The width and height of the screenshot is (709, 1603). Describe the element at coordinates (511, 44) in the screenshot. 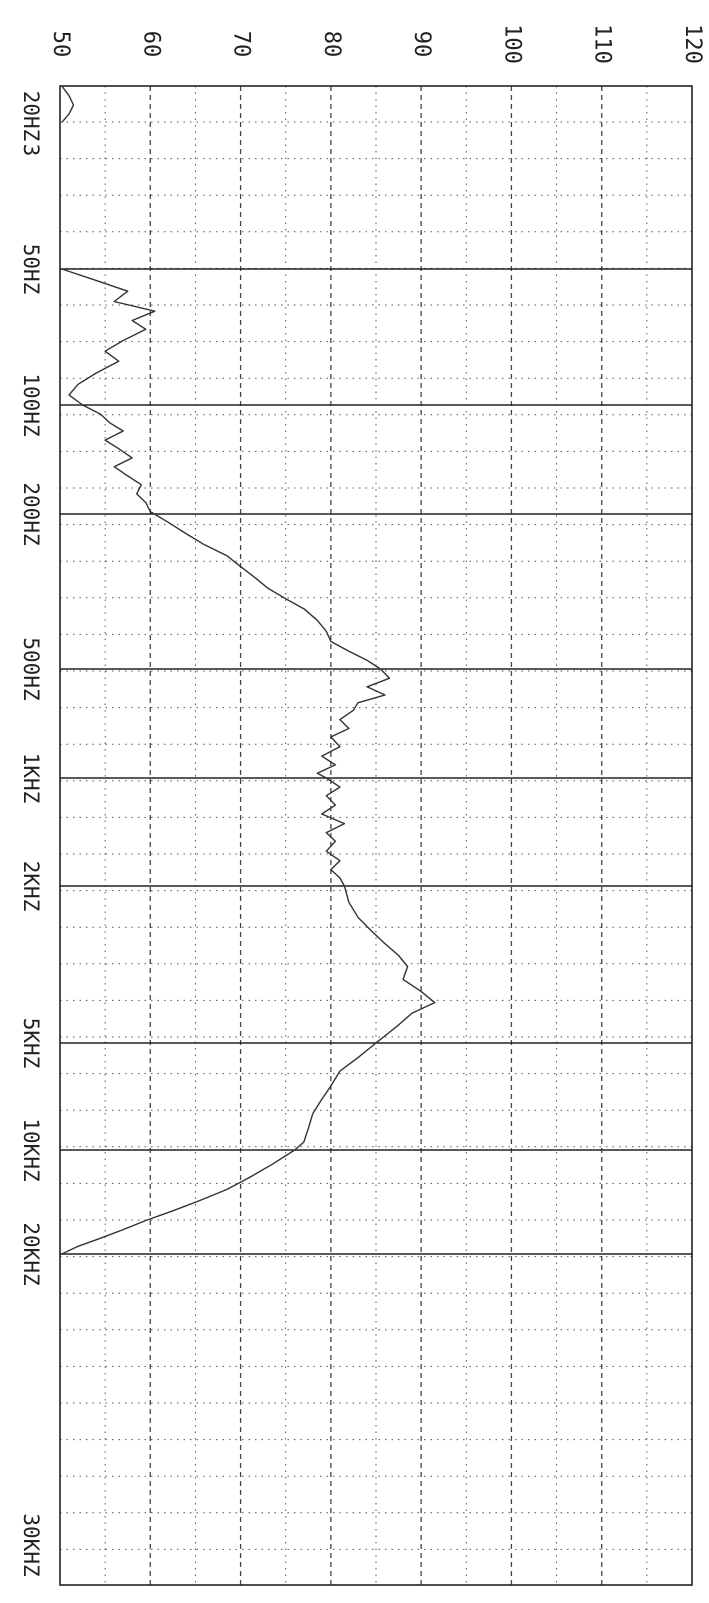

I see `level-tick-label: 100` at that location.